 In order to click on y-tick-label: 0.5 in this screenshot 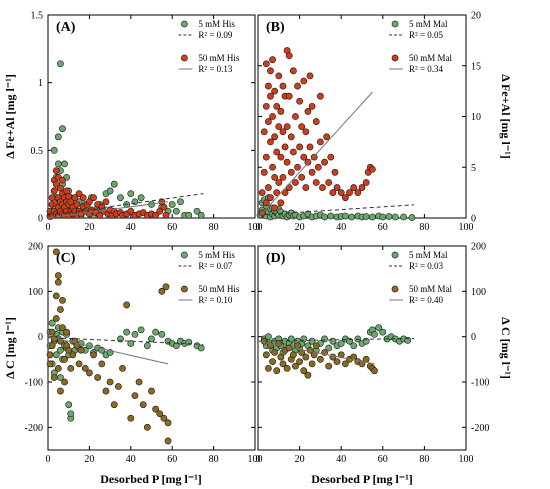, I will do `click(37, 151)`.